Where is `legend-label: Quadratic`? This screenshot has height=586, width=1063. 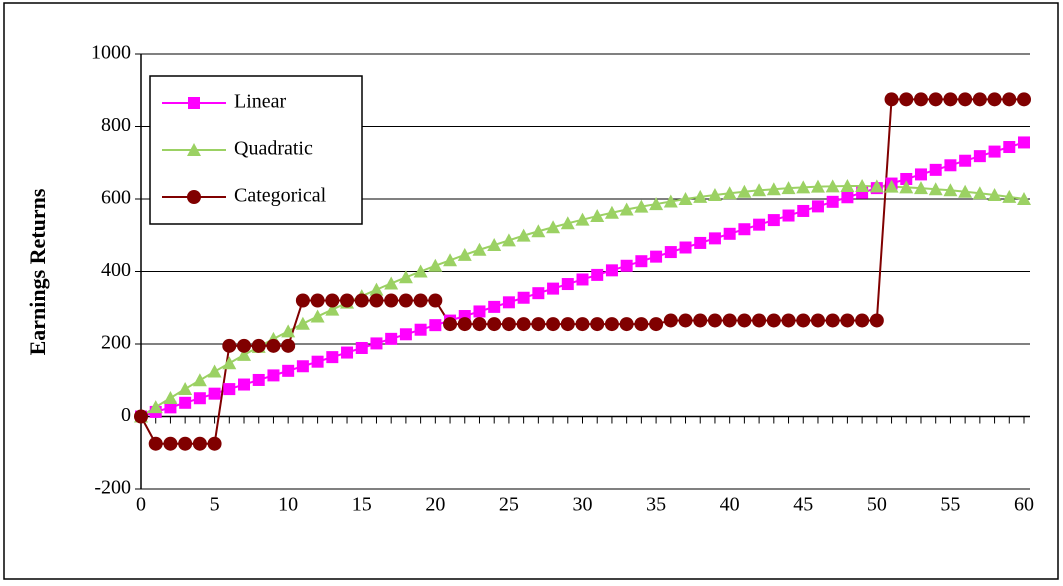 legend-label: Quadratic is located at coordinates (273, 149).